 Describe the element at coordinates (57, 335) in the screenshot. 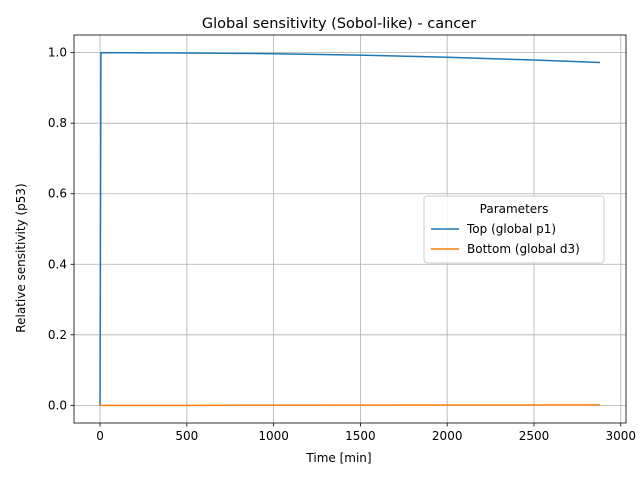

I see `y-tick-label: 0.2` at that location.